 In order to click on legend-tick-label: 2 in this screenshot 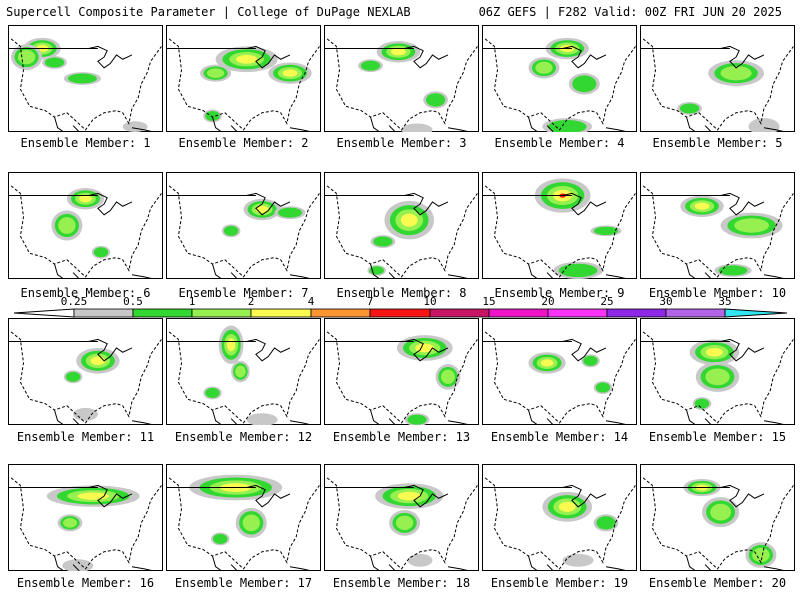, I will do `click(251, 301)`.